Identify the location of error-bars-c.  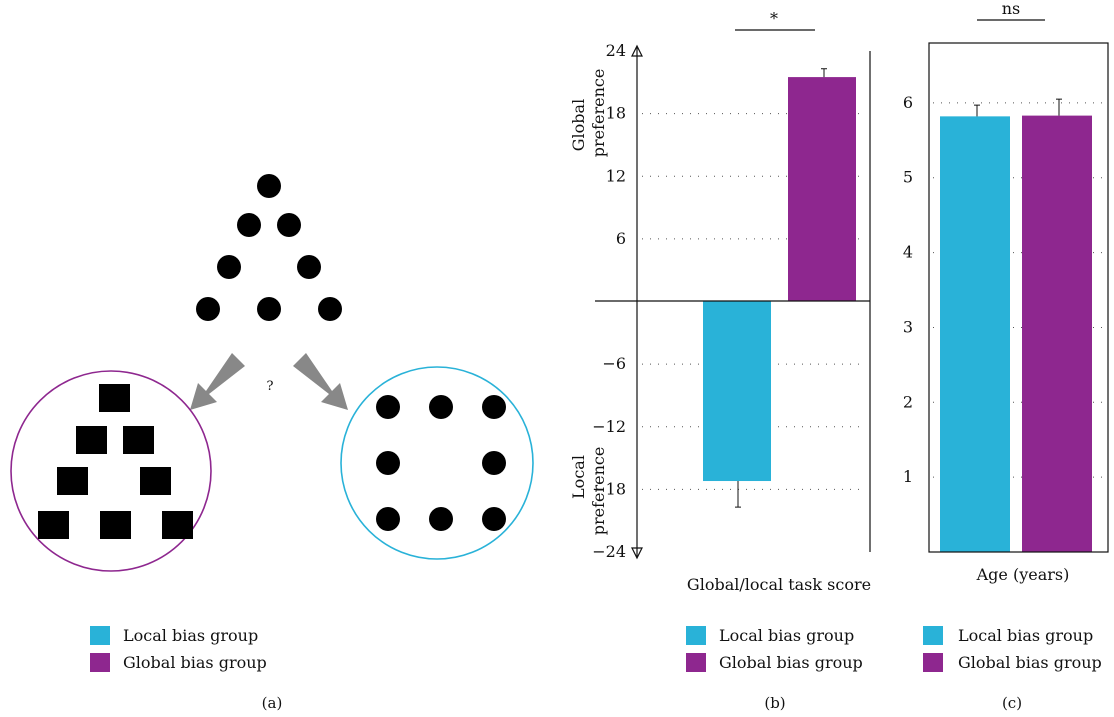
(1018, 107).